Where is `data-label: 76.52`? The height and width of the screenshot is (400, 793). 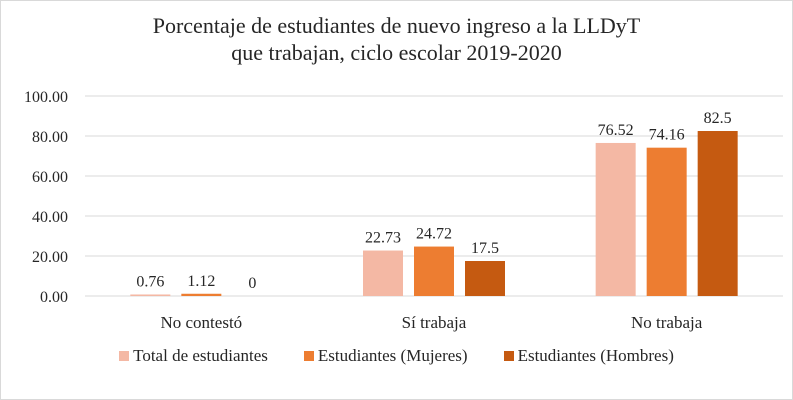 data-label: 76.52 is located at coordinates (616, 130).